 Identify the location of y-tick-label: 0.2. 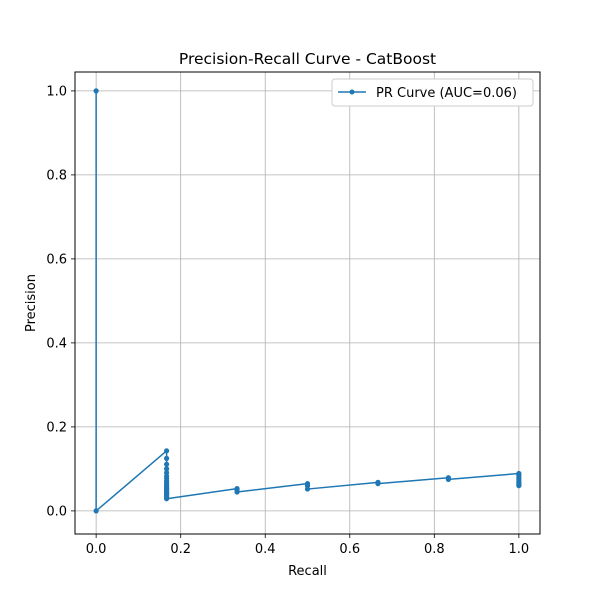
(56, 427).